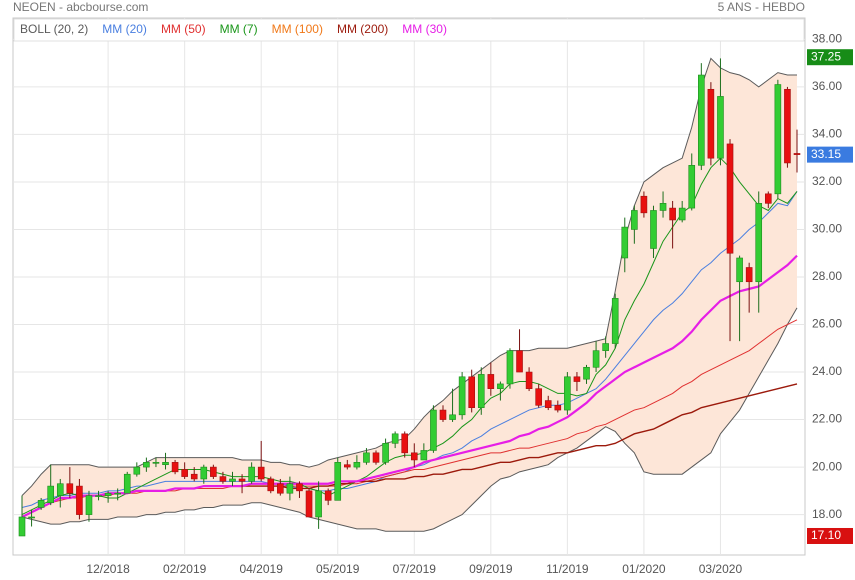 The height and width of the screenshot is (580, 855). What do you see at coordinates (183, 29) in the screenshot?
I see `legend-entry: MM (50)` at bounding box center [183, 29].